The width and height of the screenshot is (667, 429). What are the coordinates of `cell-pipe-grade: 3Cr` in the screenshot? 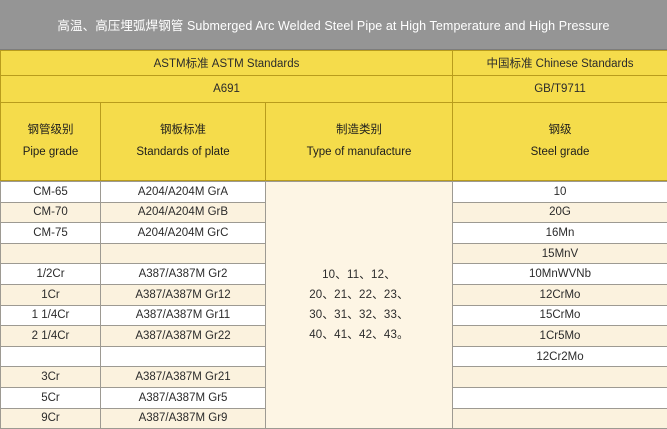 It's located at (51, 377).